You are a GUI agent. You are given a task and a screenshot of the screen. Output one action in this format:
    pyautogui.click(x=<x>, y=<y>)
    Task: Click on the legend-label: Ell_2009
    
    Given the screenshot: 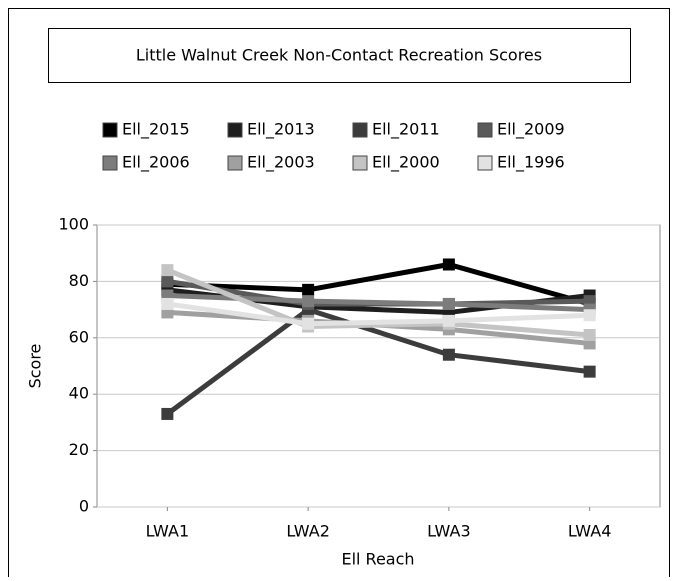 What is the action you would take?
    pyautogui.click(x=531, y=130)
    